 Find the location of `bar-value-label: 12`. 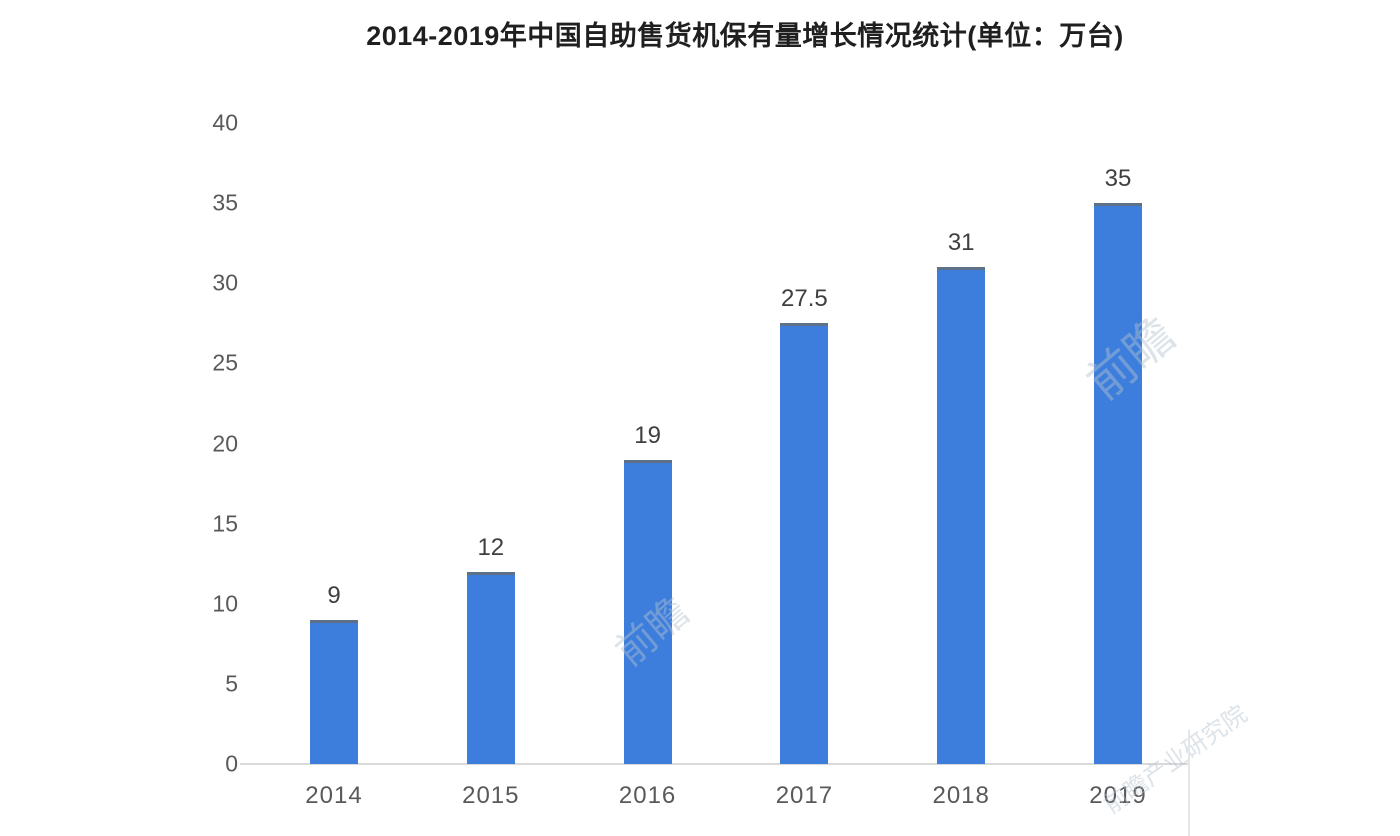

bar-value-label: 12 is located at coordinates (491, 547).